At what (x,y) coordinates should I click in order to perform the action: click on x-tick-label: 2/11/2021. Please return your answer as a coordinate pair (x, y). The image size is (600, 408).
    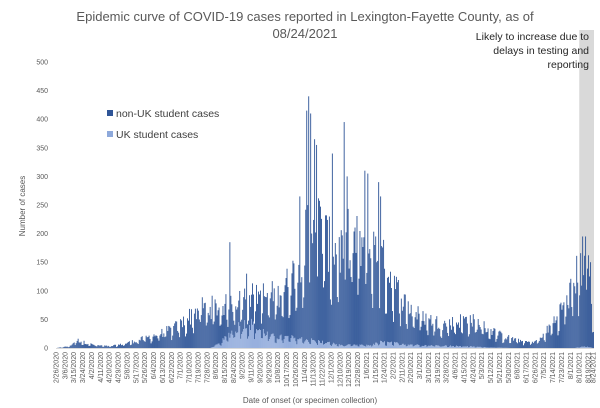
    Looking at the image, I should click on (402, 367).